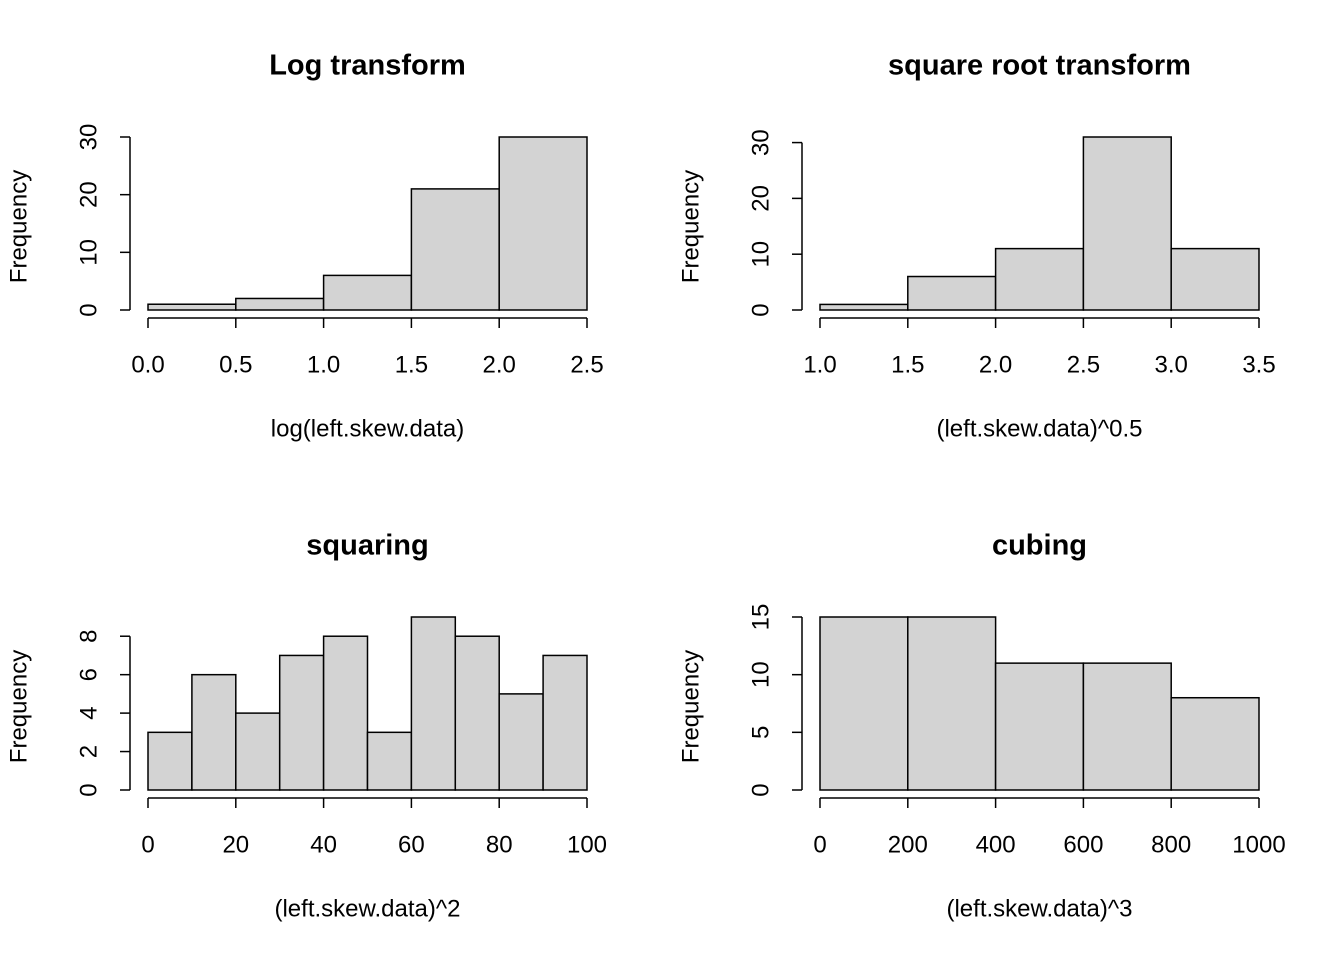 The height and width of the screenshot is (960, 1344). I want to click on x-axis-label: (left.skew.data)^0.5, so click(1039, 428).